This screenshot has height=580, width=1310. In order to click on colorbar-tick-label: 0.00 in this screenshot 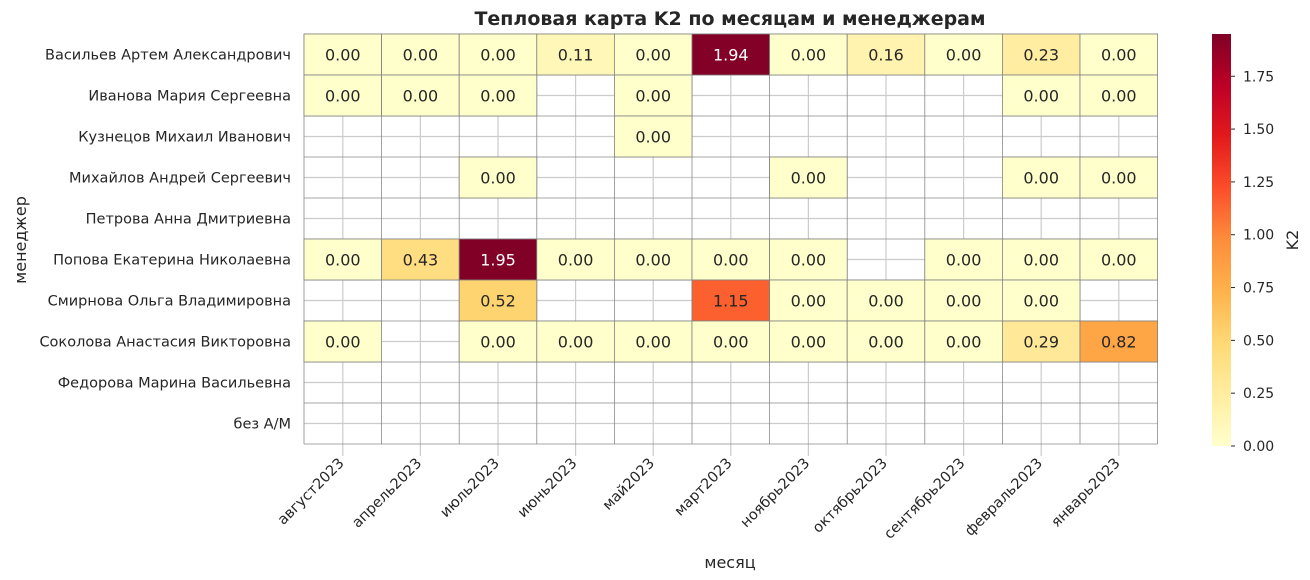, I will do `click(1258, 447)`.